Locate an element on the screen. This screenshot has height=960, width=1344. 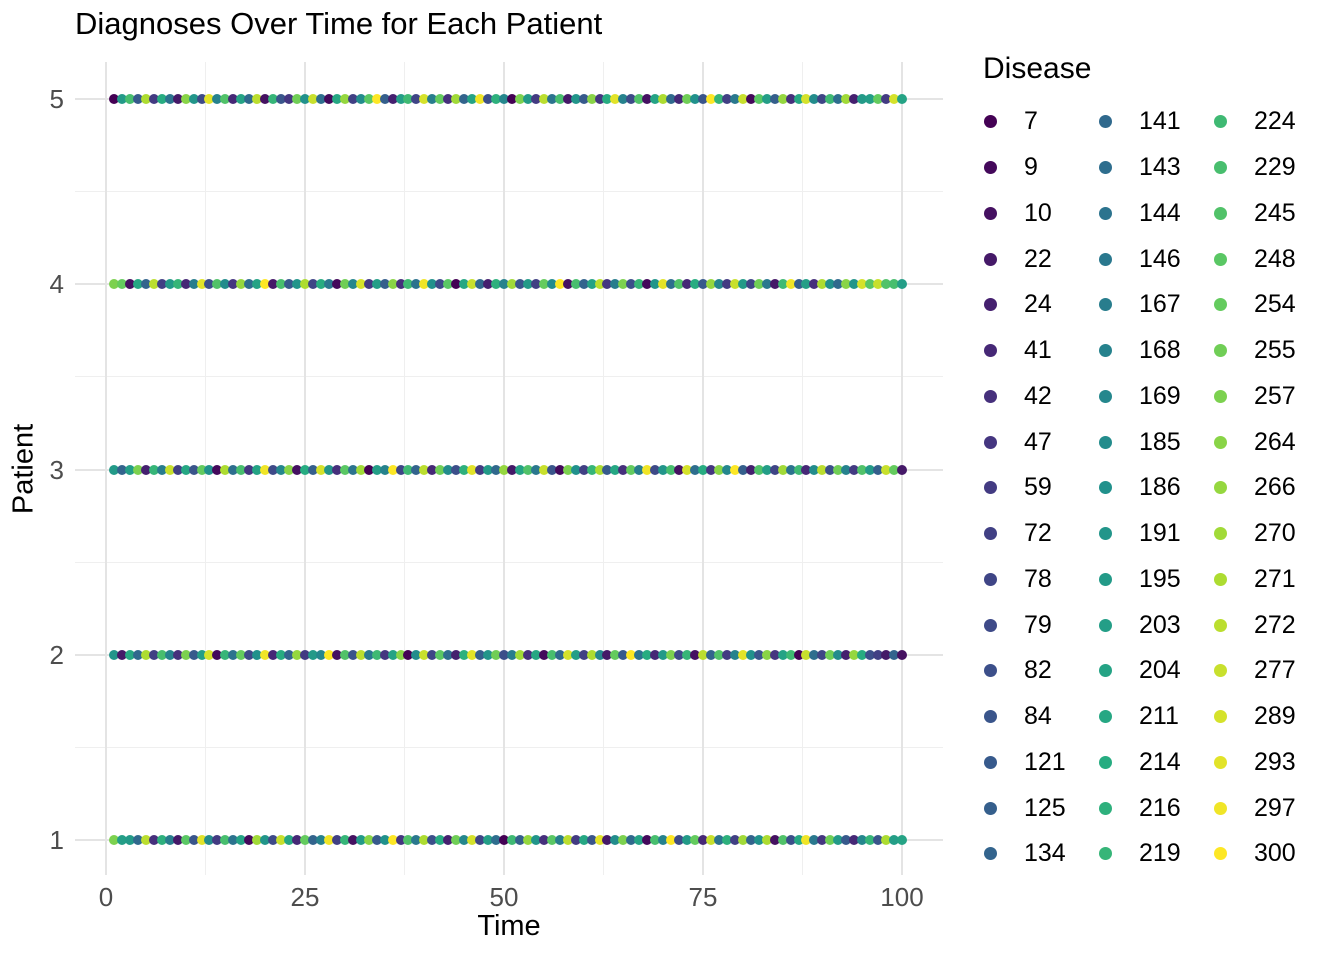
legend-item: 22 is located at coordinates (1040, 259).